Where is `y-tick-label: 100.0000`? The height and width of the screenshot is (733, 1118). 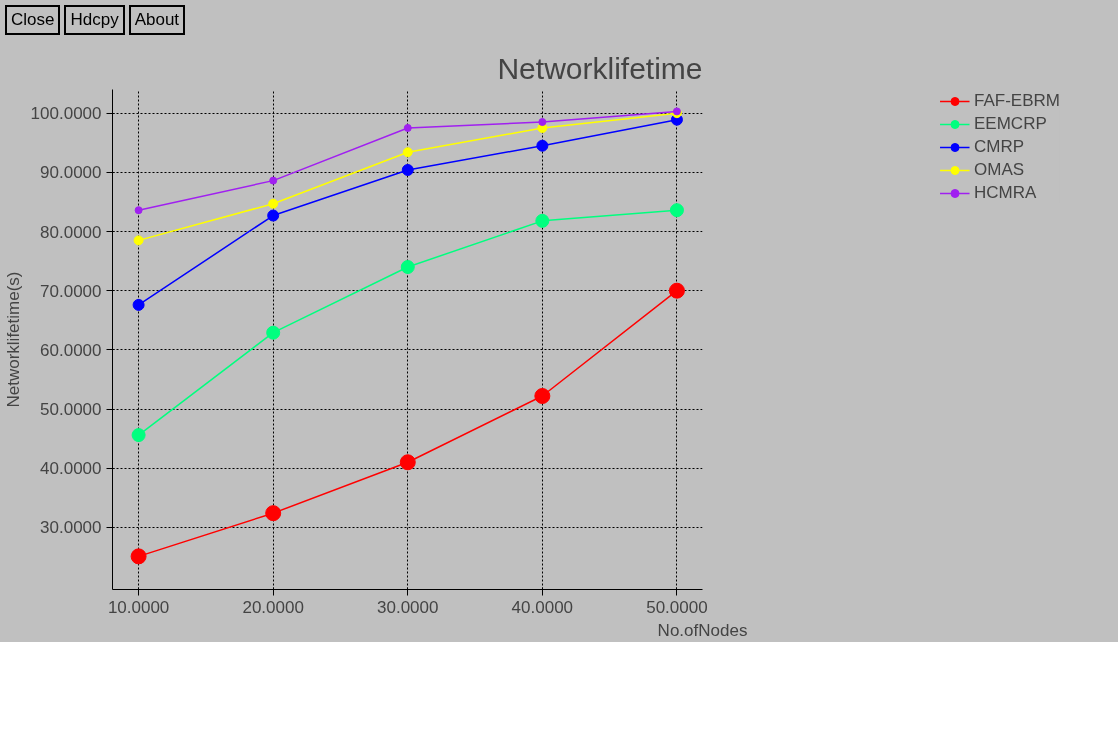 y-tick-label: 100.0000 is located at coordinates (66, 114).